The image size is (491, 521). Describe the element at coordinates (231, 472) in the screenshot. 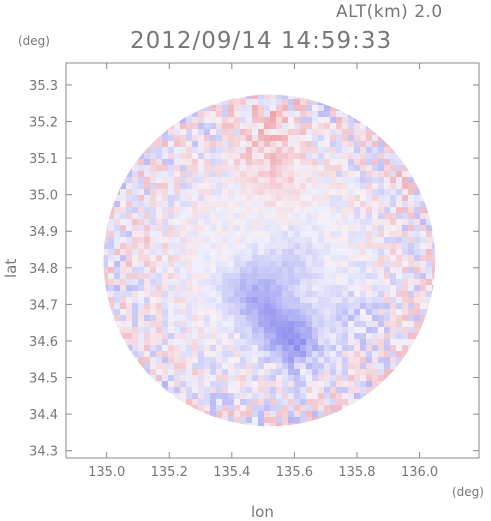

I see `x-tick-label: 135.4` at that location.